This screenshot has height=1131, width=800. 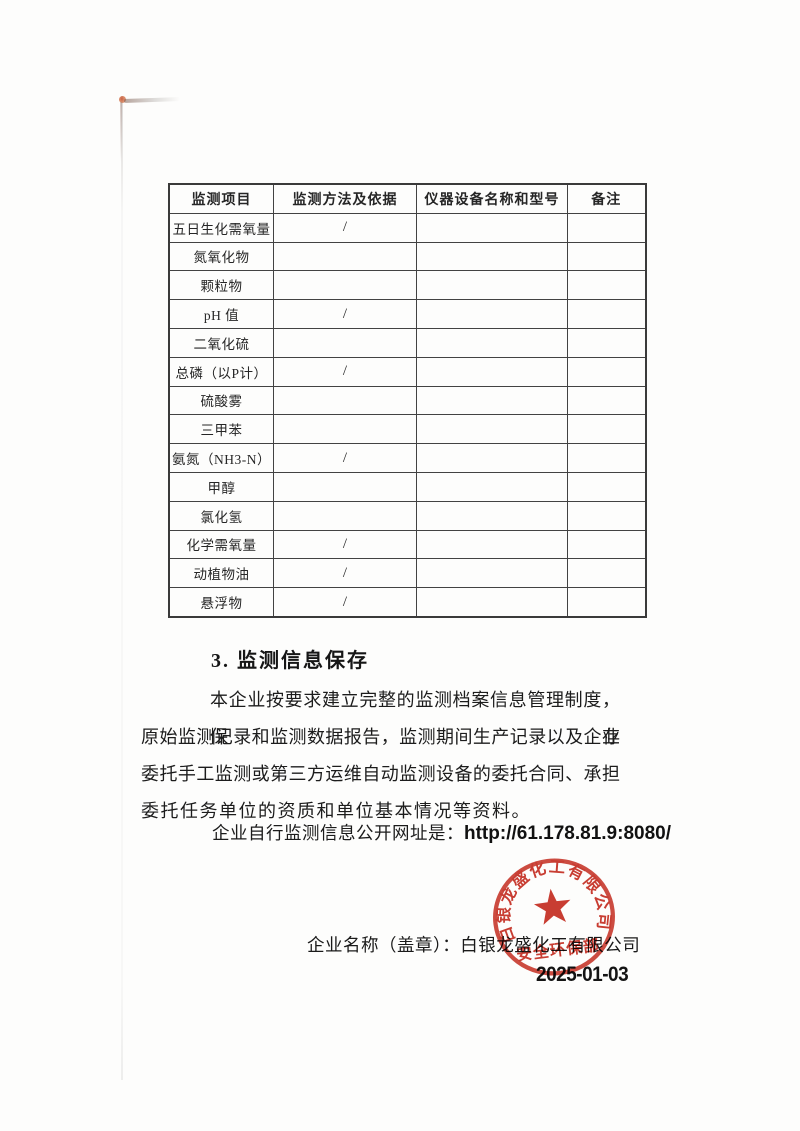 What do you see at coordinates (221, 515) in the screenshot?
I see `cell-item: 氯化氢` at bounding box center [221, 515].